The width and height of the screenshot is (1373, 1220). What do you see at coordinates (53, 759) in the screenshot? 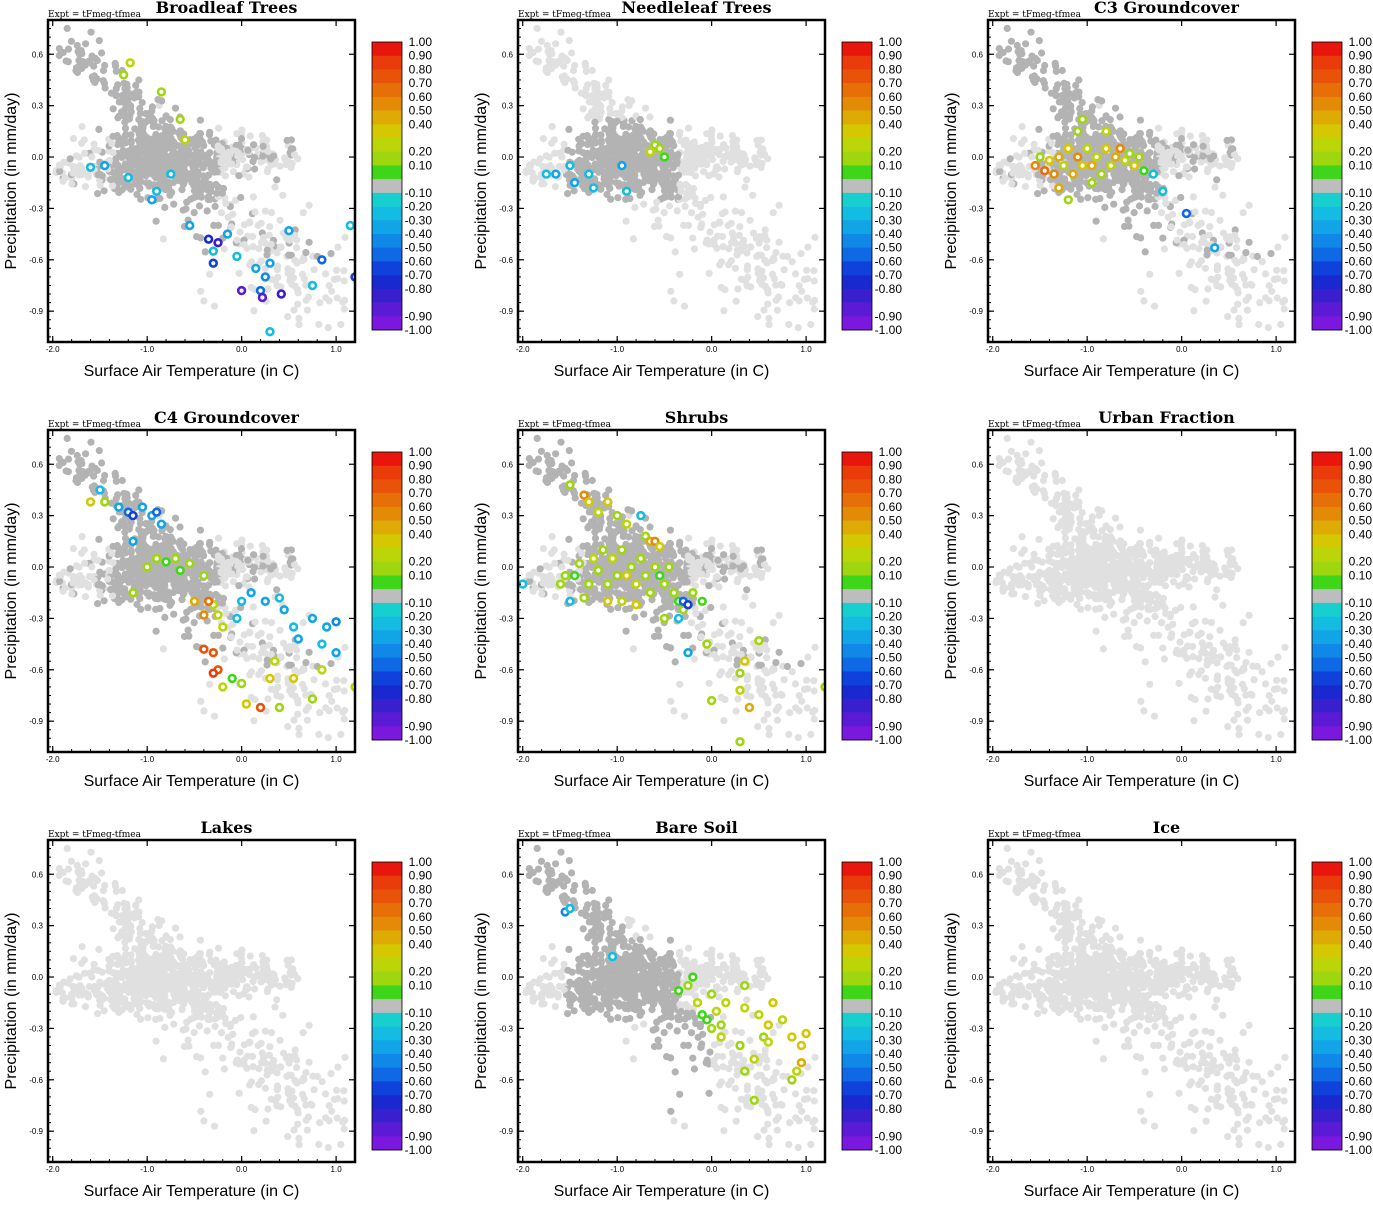
I see `x-tick-label: -2.0` at bounding box center [53, 759].